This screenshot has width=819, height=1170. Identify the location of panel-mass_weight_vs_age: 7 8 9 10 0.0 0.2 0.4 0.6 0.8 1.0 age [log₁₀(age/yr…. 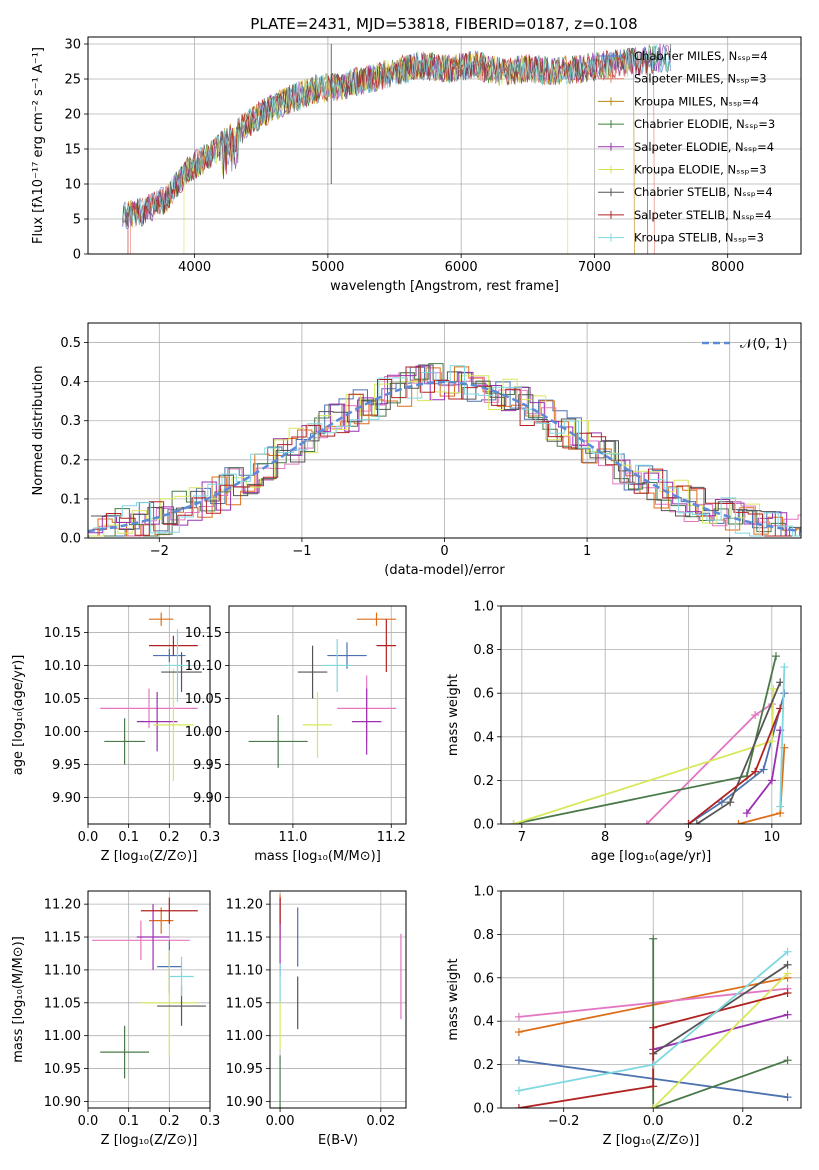
(624, 732).